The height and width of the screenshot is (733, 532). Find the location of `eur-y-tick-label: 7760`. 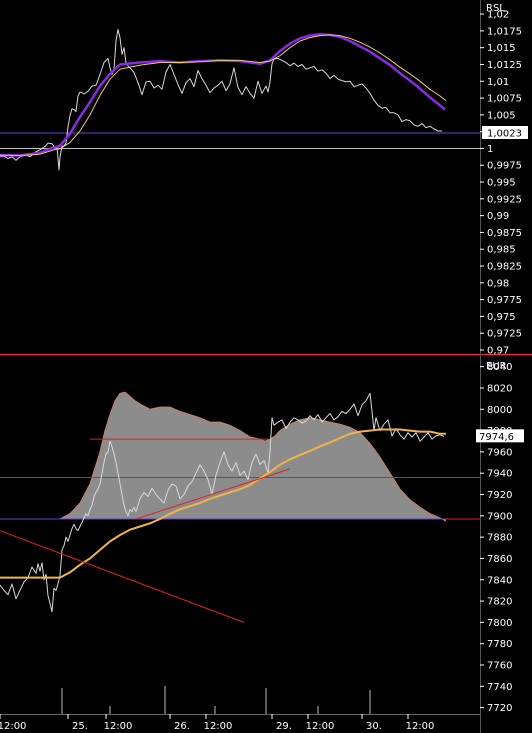

eur-y-tick-label: 7760 is located at coordinates (499, 665).